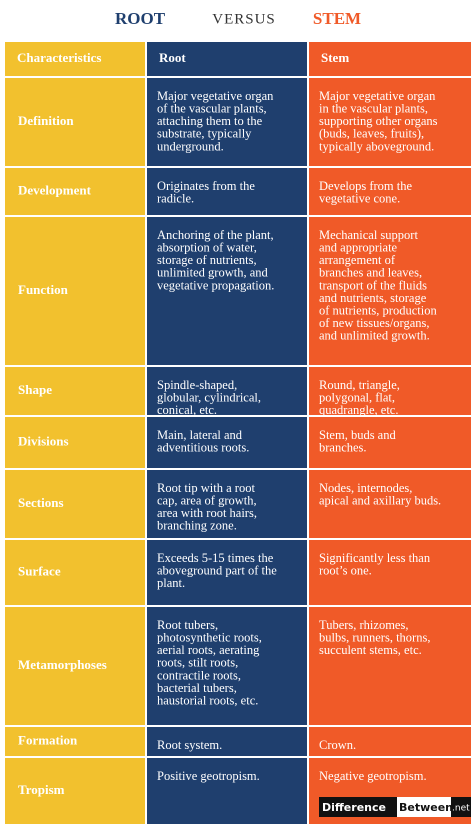 The width and height of the screenshot is (474, 826). What do you see at coordinates (244, 19) in the screenshot?
I see `title-versus: VERSUS` at bounding box center [244, 19].